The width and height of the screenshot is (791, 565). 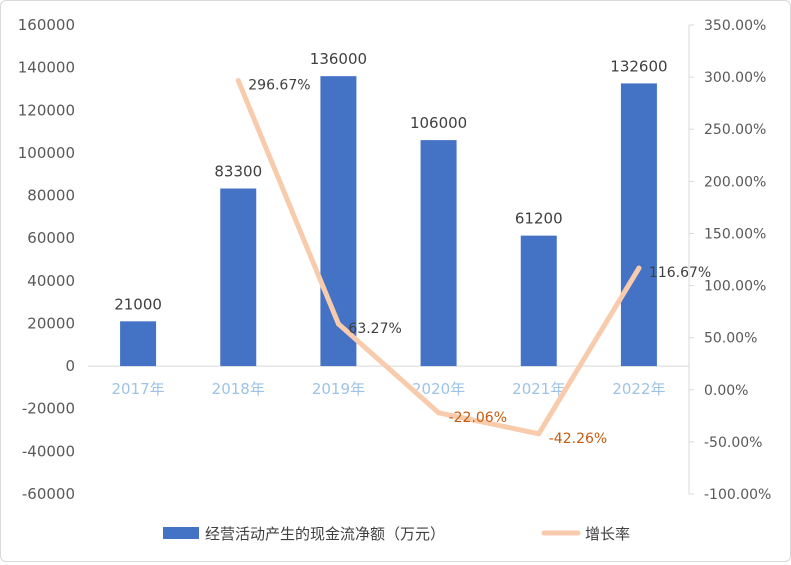 I want to click on y-left-tick-label: 100000, so click(x=46, y=153).